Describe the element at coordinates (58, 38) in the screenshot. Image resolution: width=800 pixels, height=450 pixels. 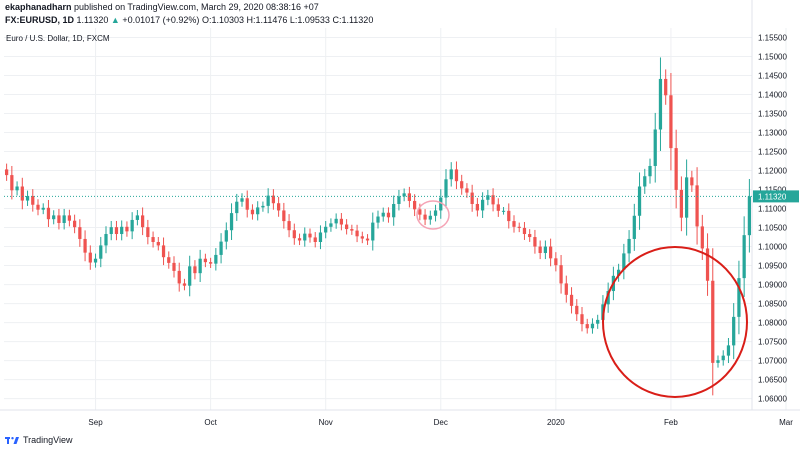
I see `chart-title: Euro / U.S. Dollar, 1D, FXCM` at that location.